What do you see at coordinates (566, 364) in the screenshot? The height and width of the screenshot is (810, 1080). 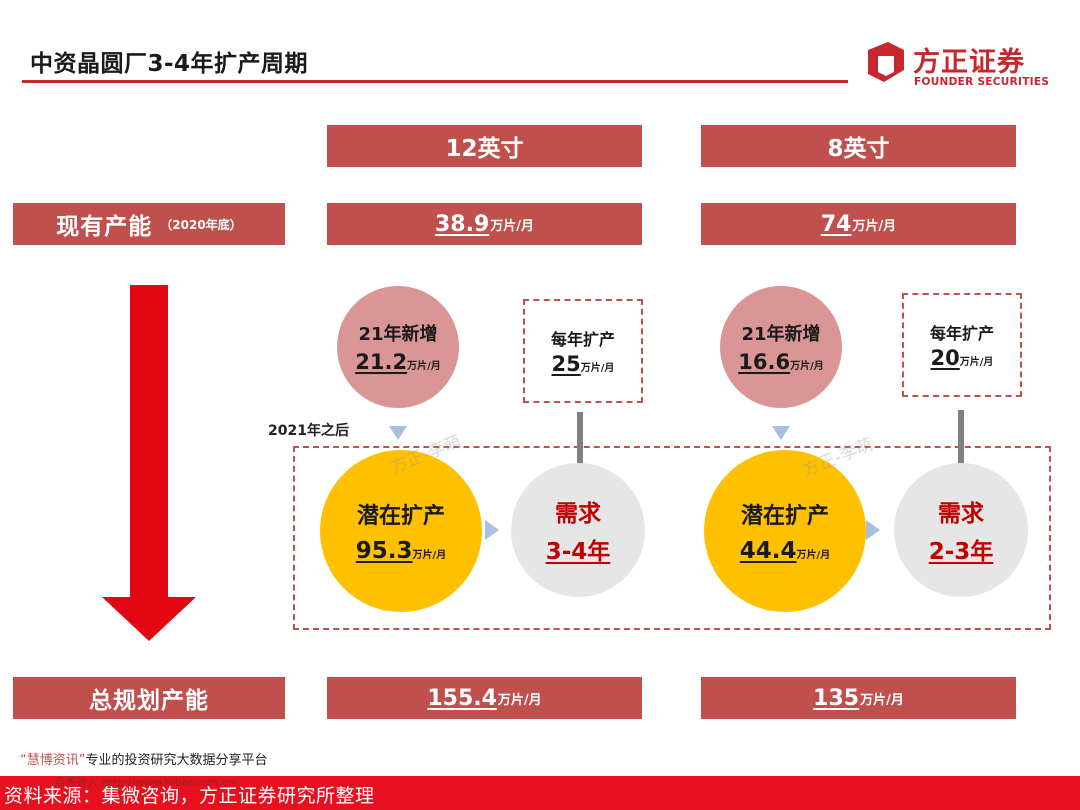 I see `annual-expansion-12inch-value: 25` at bounding box center [566, 364].